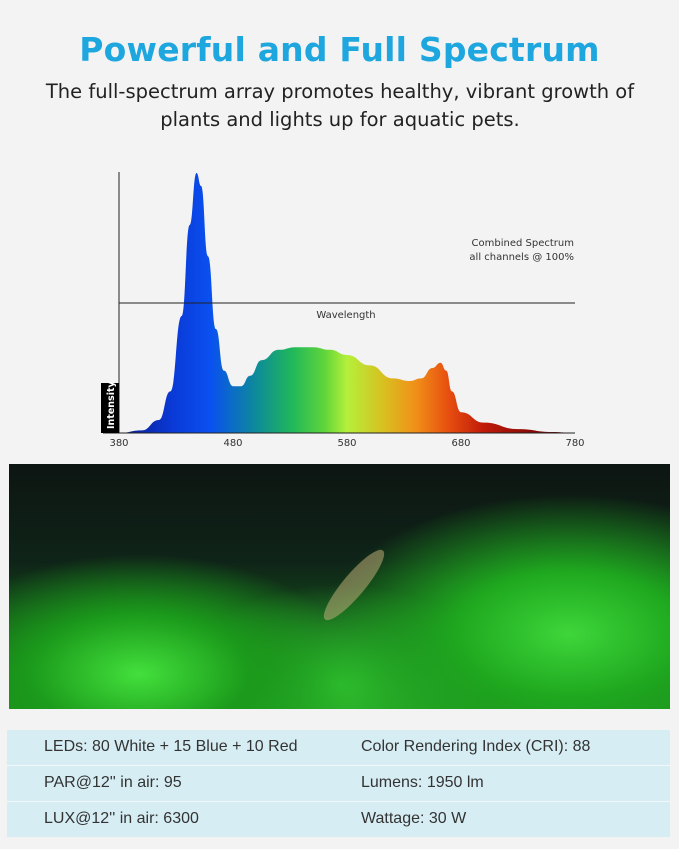 Image resolution: width=679 pixels, height=849 pixels. What do you see at coordinates (346, 443) in the screenshot?
I see `x-tick-label: 580` at bounding box center [346, 443].